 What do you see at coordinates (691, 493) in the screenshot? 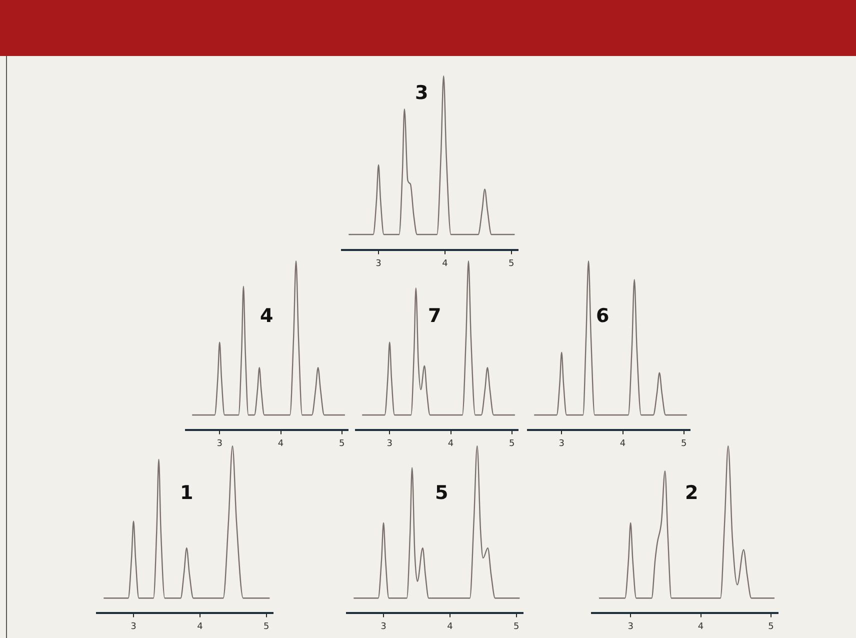
I see `text: 2` at bounding box center [691, 493].